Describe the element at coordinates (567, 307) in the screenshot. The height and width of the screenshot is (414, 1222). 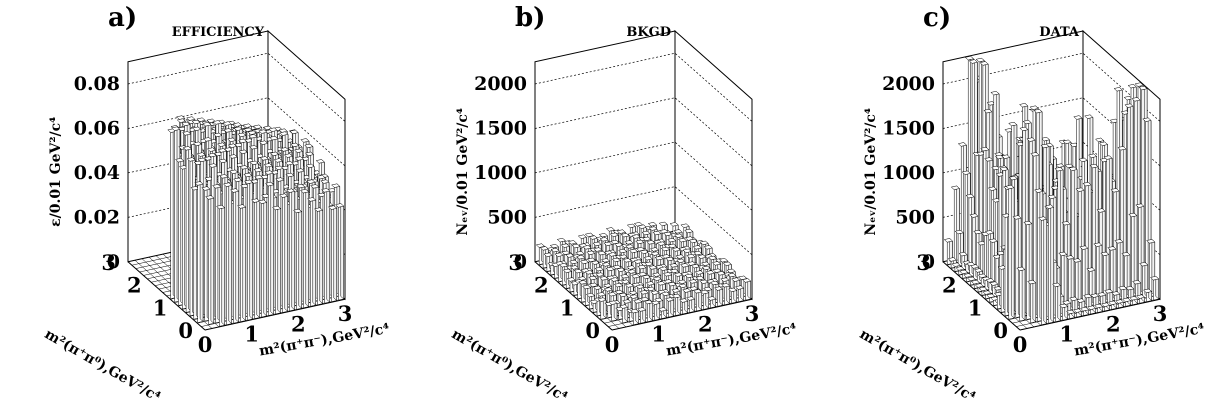
I see `y-tick-label: 1` at that location.